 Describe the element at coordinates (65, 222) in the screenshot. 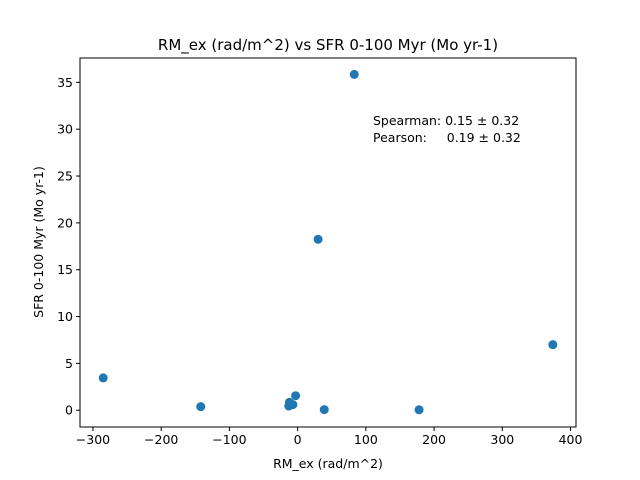

I see `y-tick-label: 20` at that location.